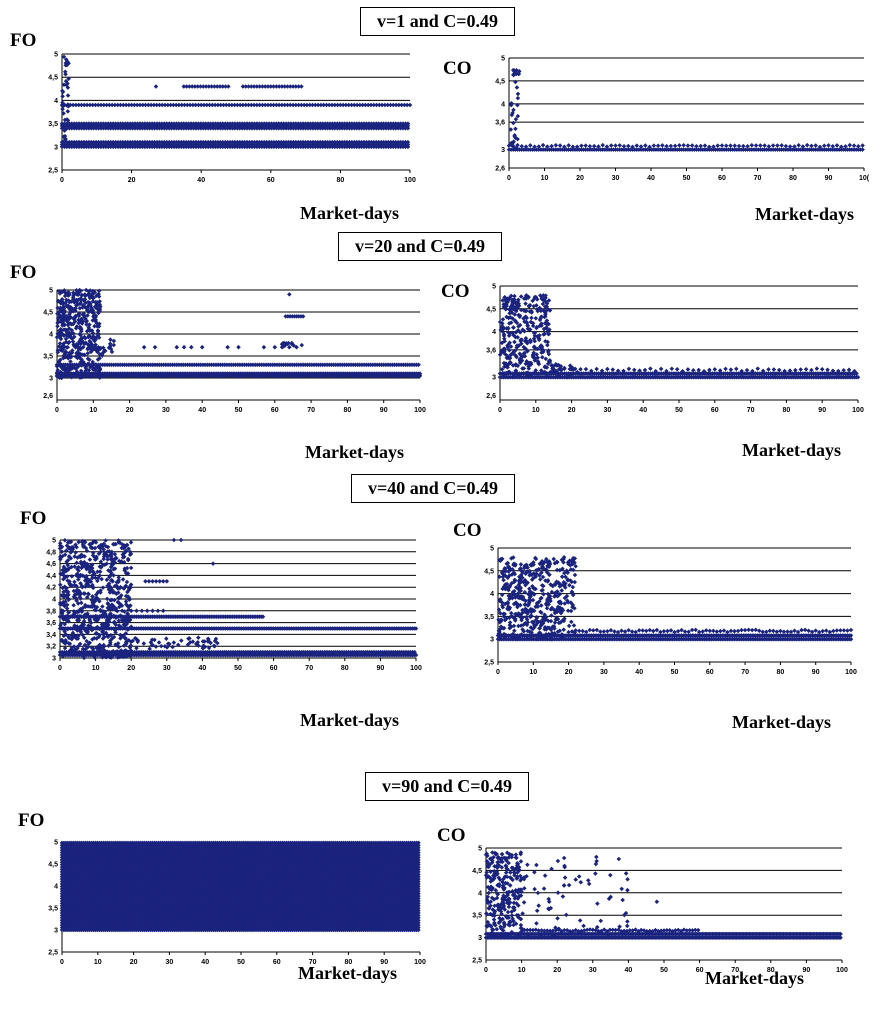 The image size is (895, 1016). Describe the element at coordinates (51, 647) in the screenshot. I see `y-tick-label: 3,2` at that location.